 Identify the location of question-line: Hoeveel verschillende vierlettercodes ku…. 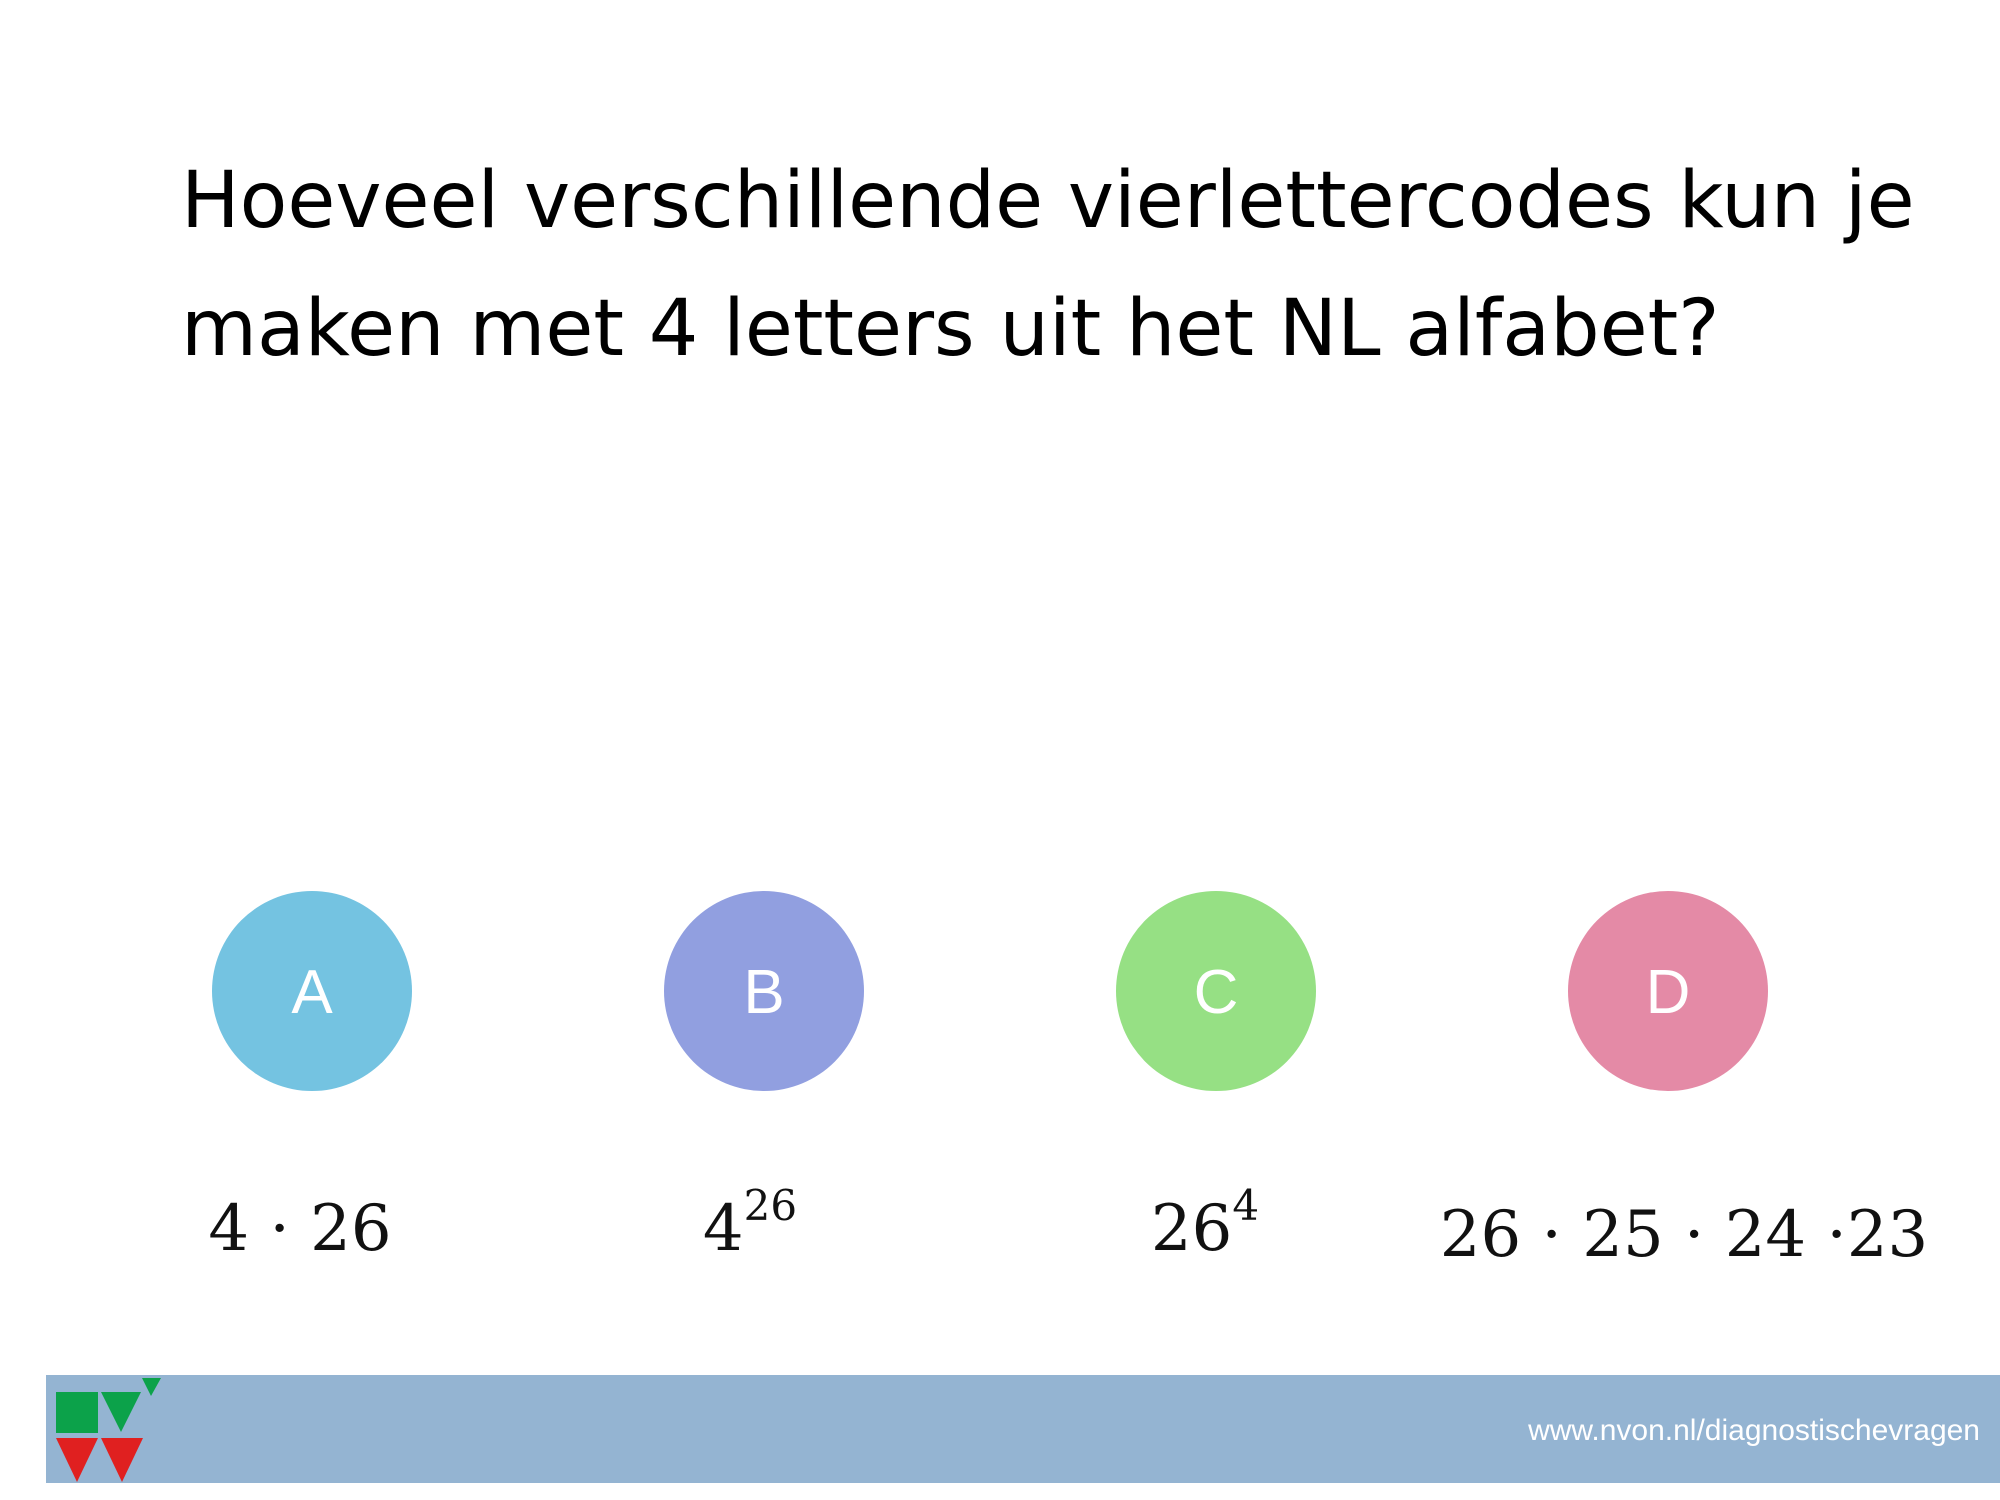
(1048, 201).